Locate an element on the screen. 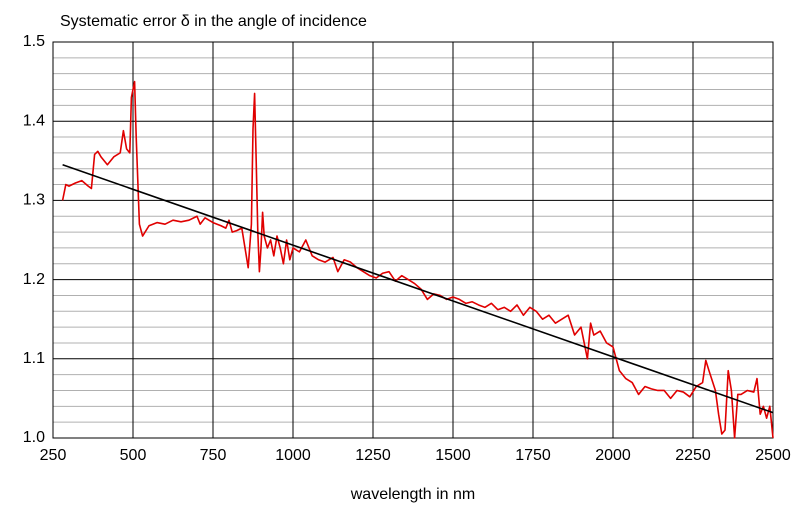 The height and width of the screenshot is (510, 804). y-tick-label: 1.2 is located at coordinates (34, 279).